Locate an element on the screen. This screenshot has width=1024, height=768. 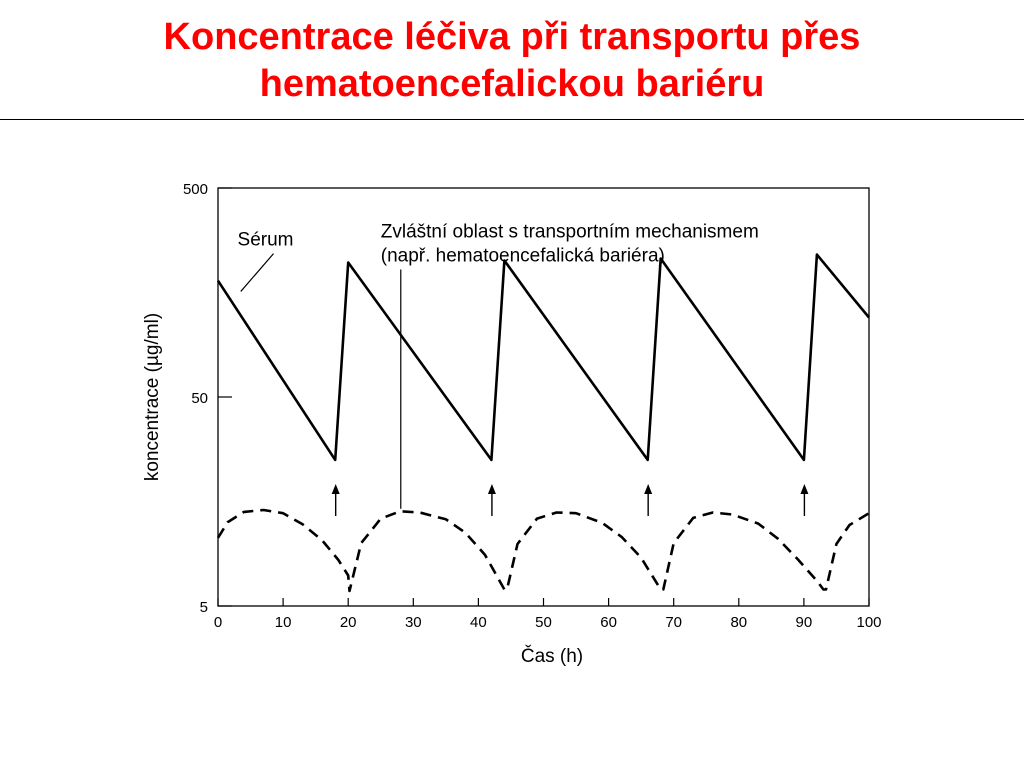
x-tick-label: 10 is located at coordinates (283, 622).